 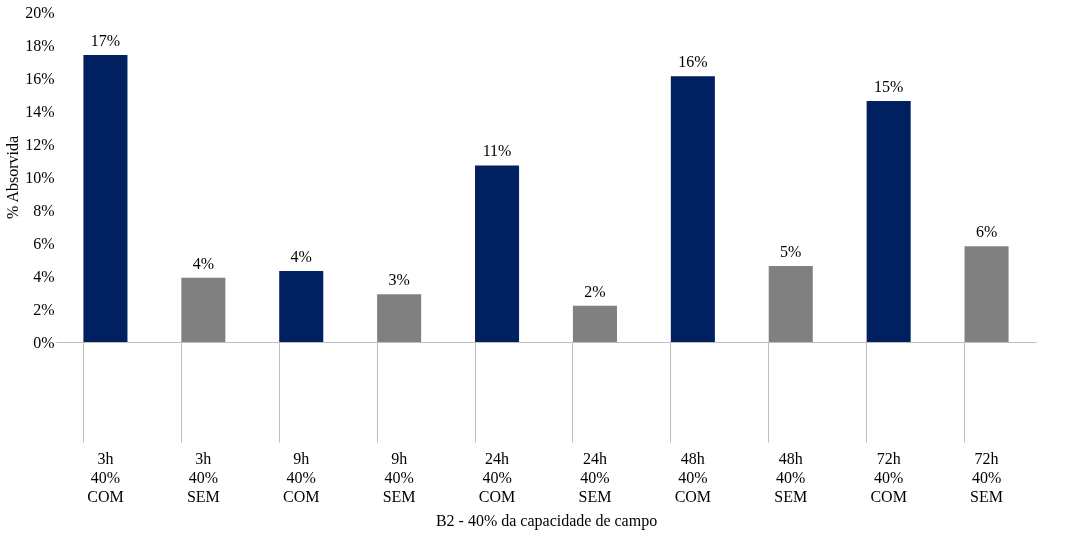 What do you see at coordinates (399, 477) in the screenshot?
I see `x-tick-label: 9h 40% SEM` at bounding box center [399, 477].